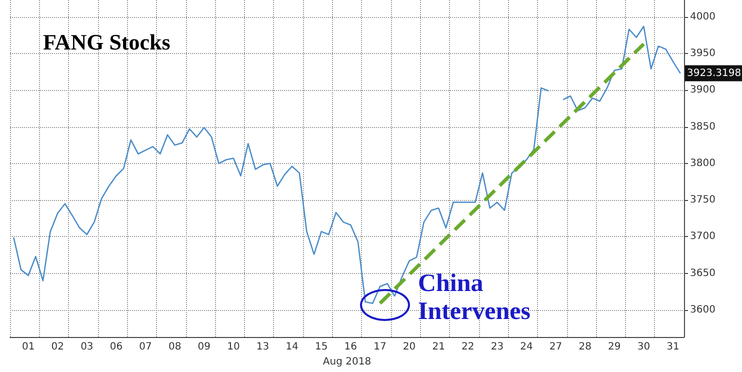  What do you see at coordinates (673, 347) in the screenshot?
I see `x-tick-label: 31` at bounding box center [673, 347].